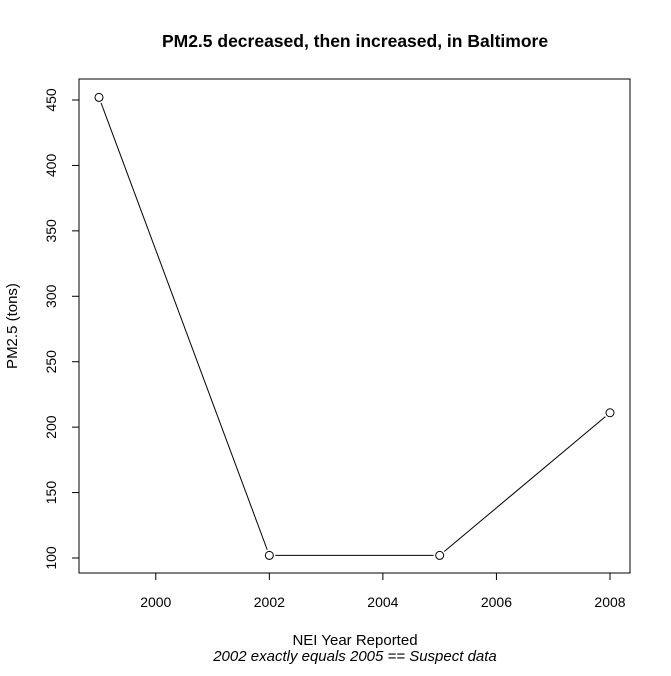 This screenshot has width=671, height=676. Describe the element at coordinates (51, 493) in the screenshot. I see `y-tick-label: 150` at that location.